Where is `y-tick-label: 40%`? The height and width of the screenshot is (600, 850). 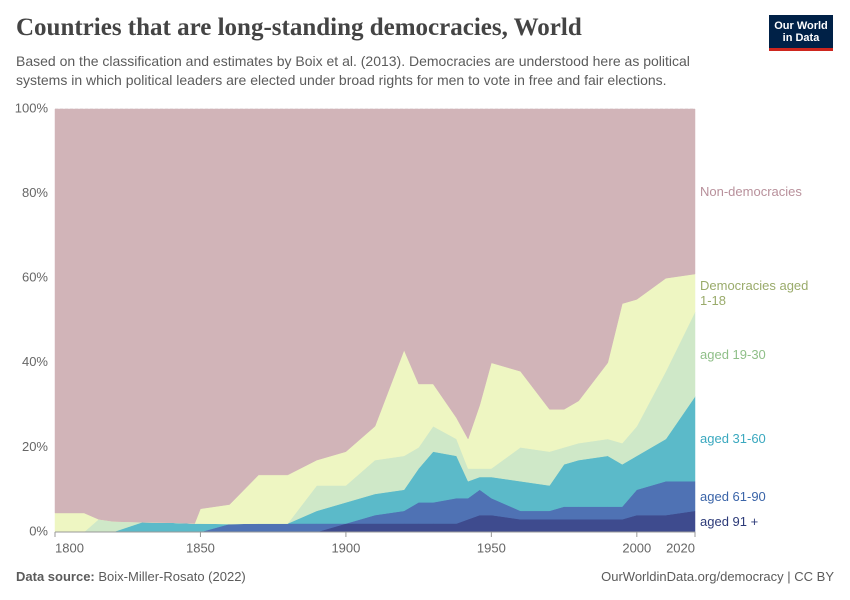 y-tick-label: 40% is located at coordinates (35, 361).